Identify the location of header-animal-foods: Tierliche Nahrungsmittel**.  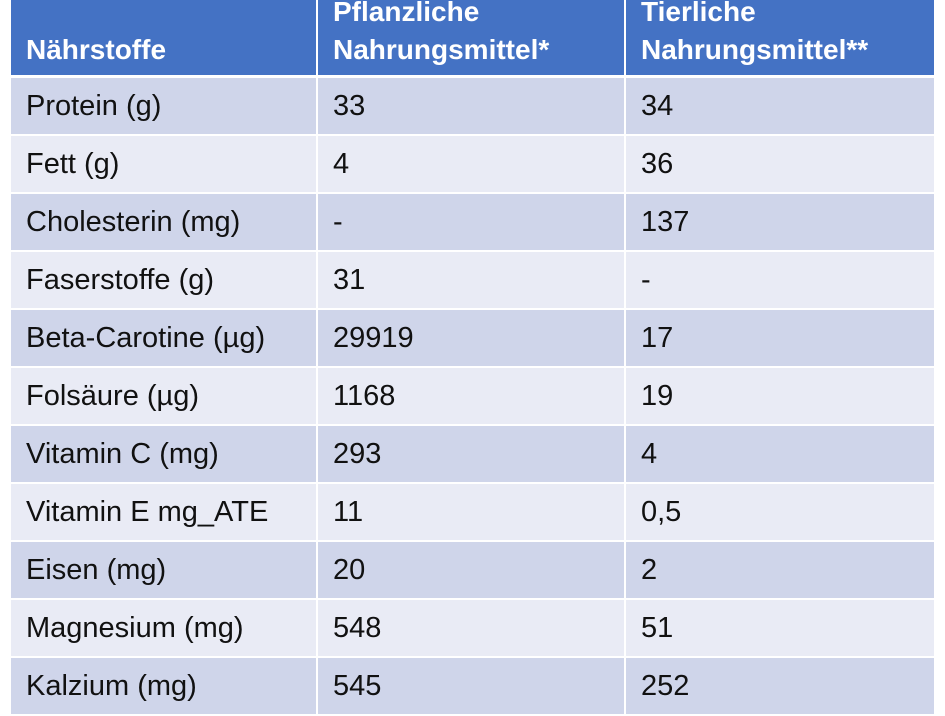
(780, 39).